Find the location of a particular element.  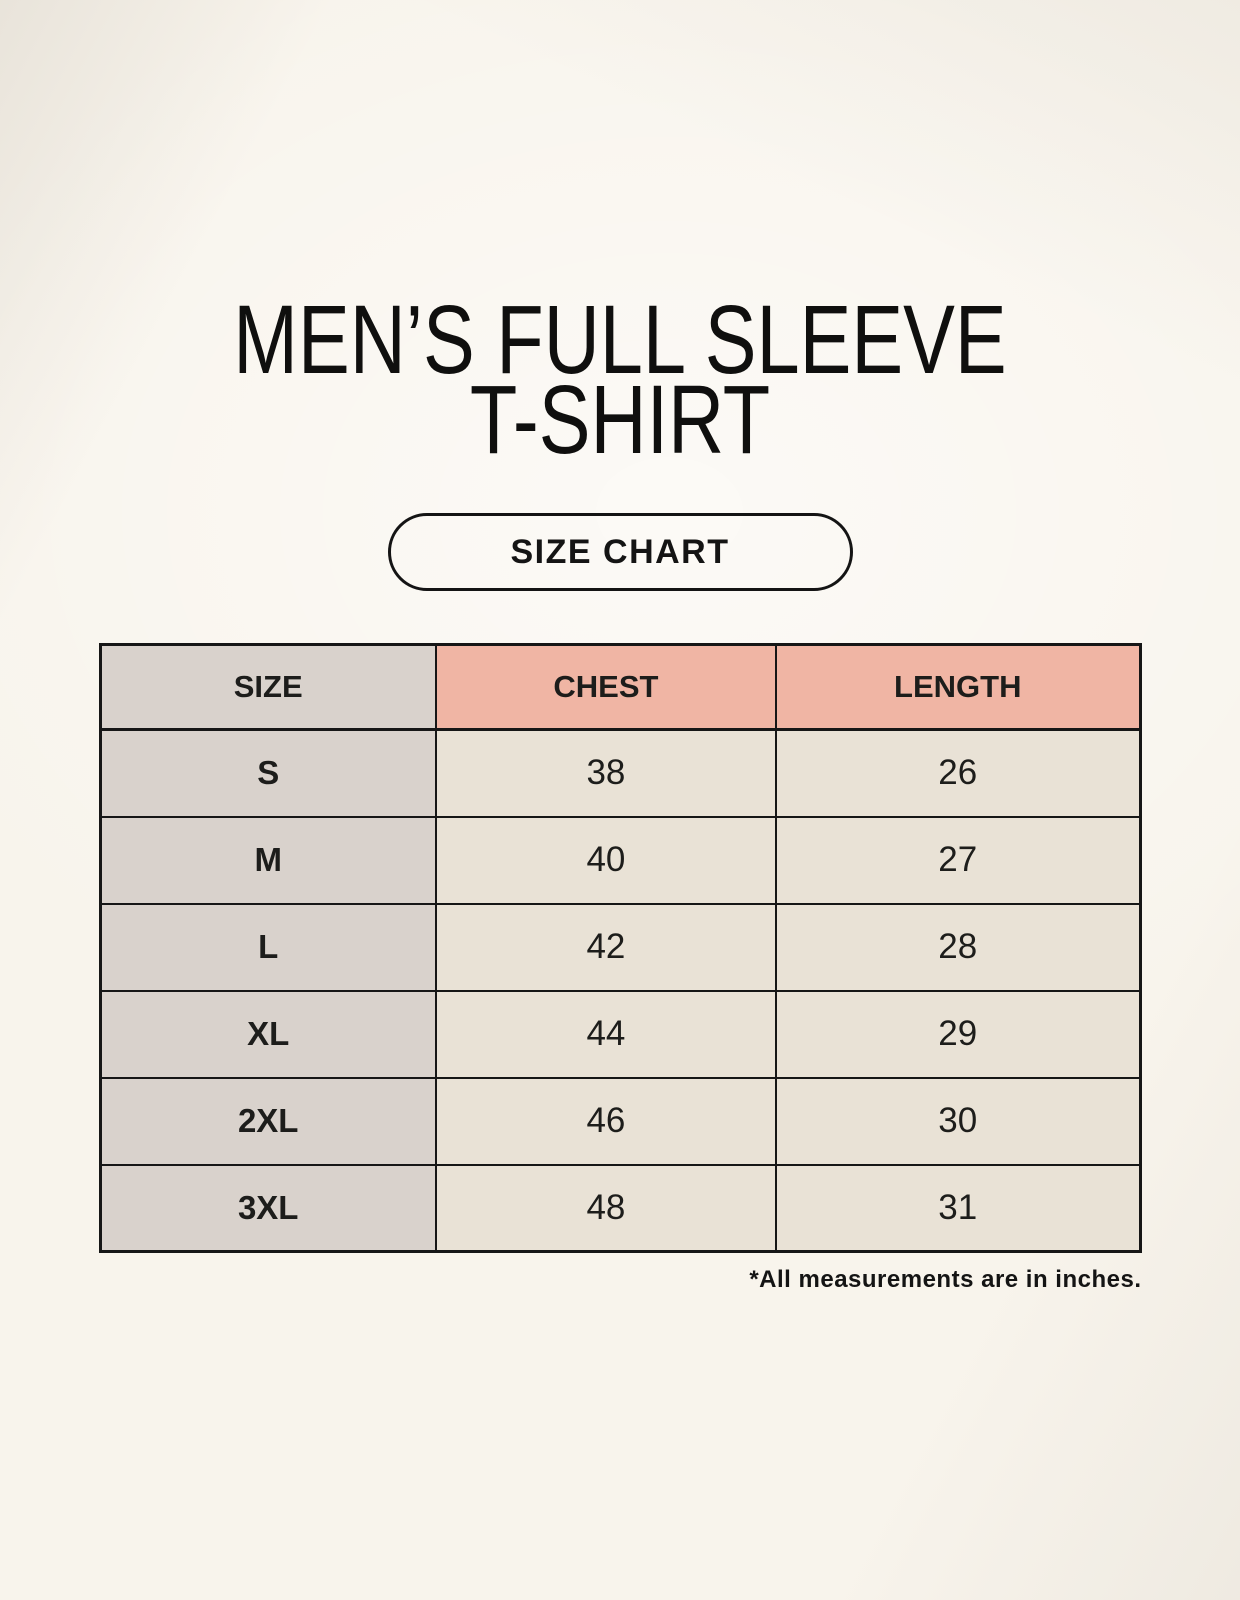

measurements-footnote: *All measurements are in inches. is located at coordinates (945, 1280).